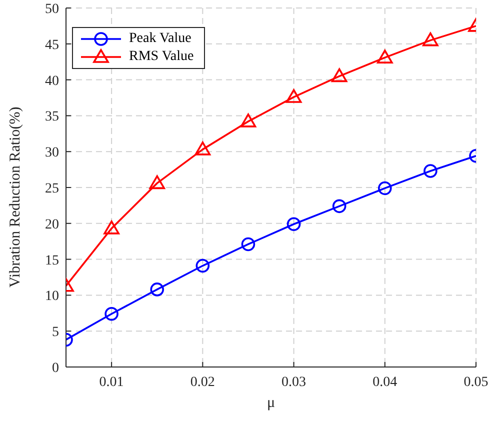 The image size is (490, 423). I want to click on y-axis-title: Vibration Reduction Ratio(%), so click(15, 197).